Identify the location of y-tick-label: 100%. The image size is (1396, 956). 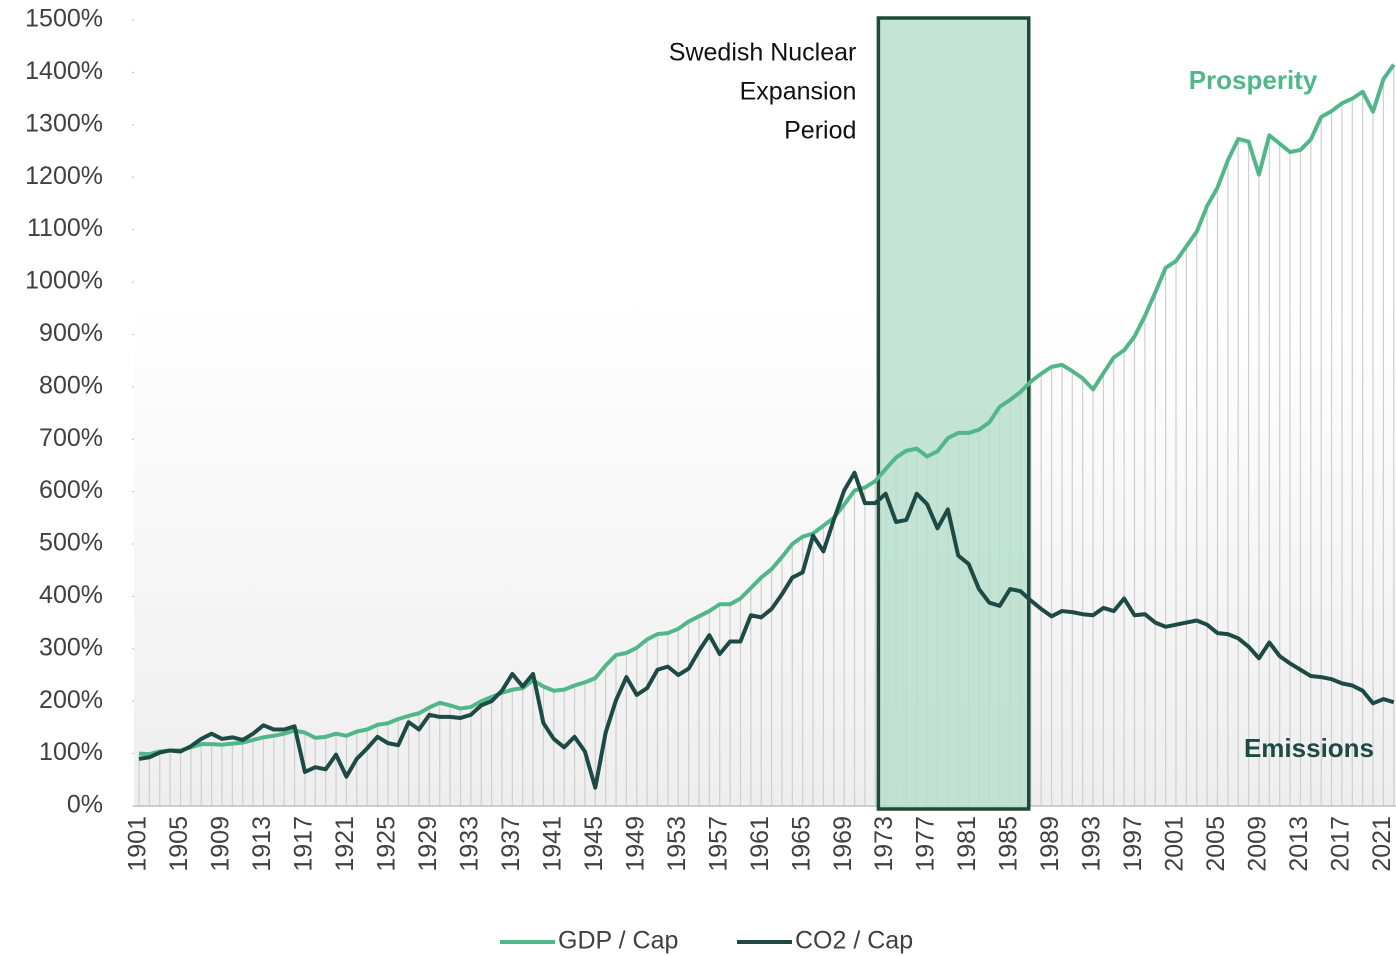
(71, 752).